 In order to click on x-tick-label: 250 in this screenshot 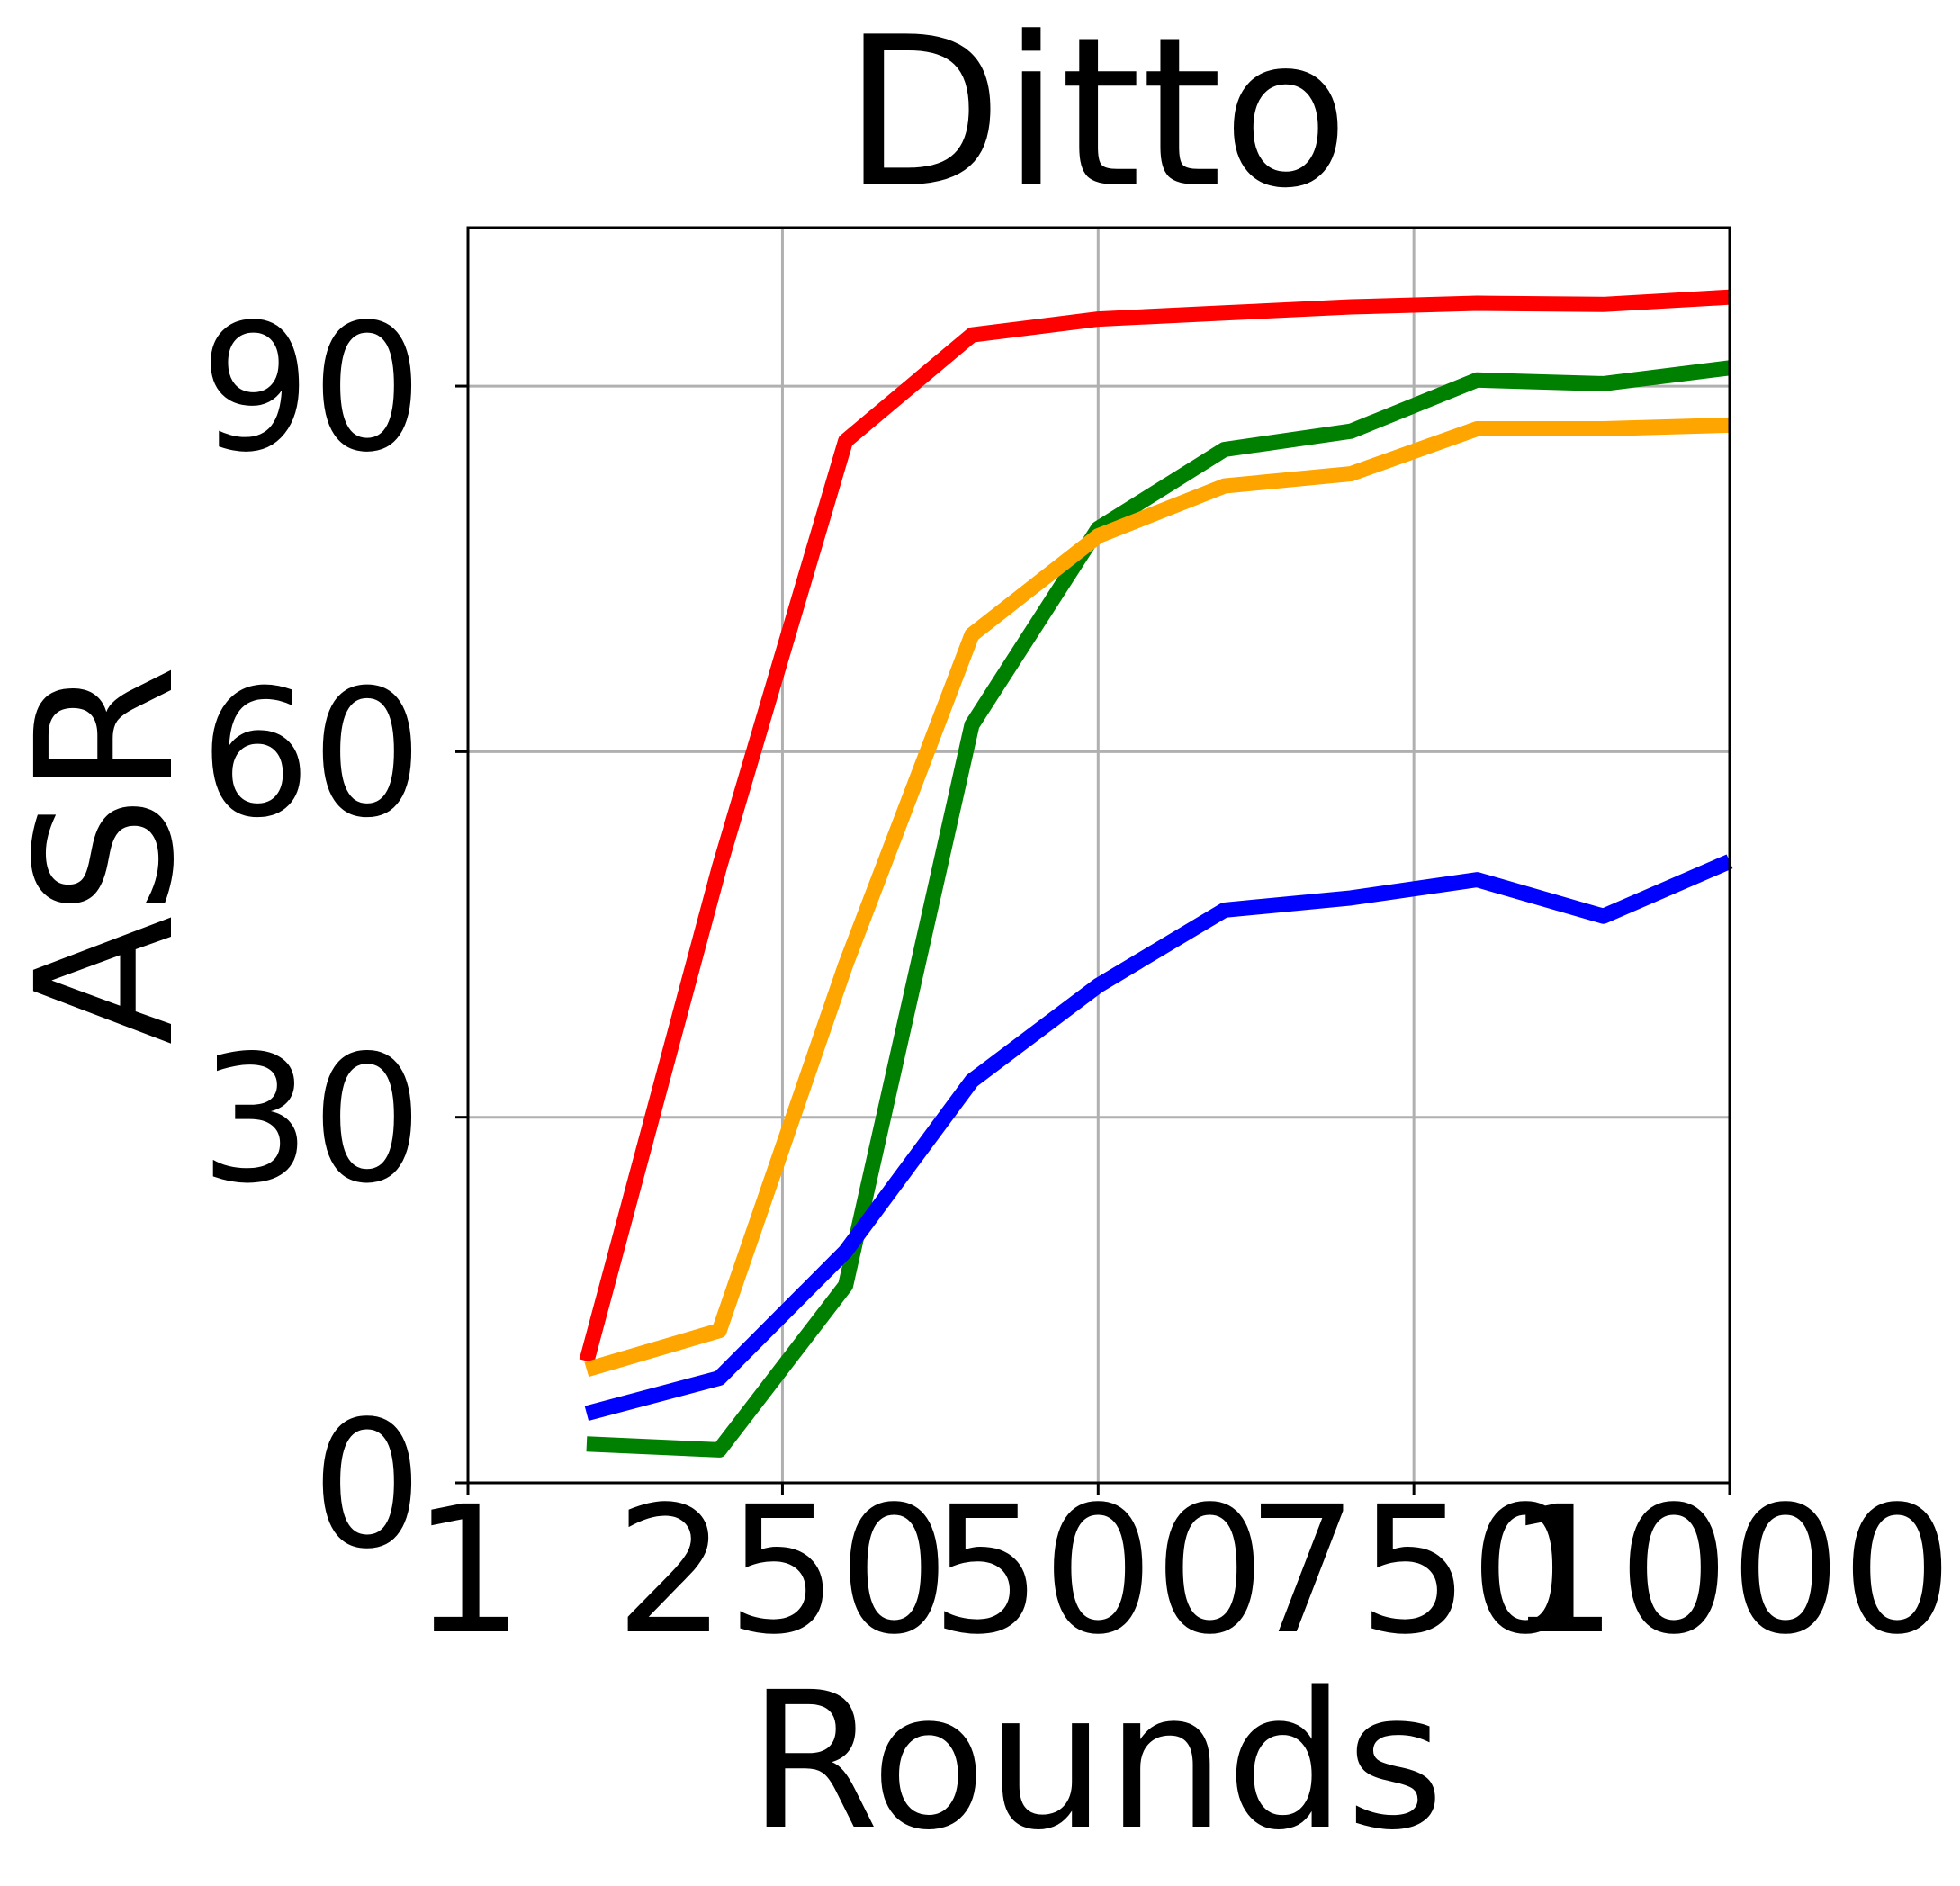, I will do `click(782, 1570)`.